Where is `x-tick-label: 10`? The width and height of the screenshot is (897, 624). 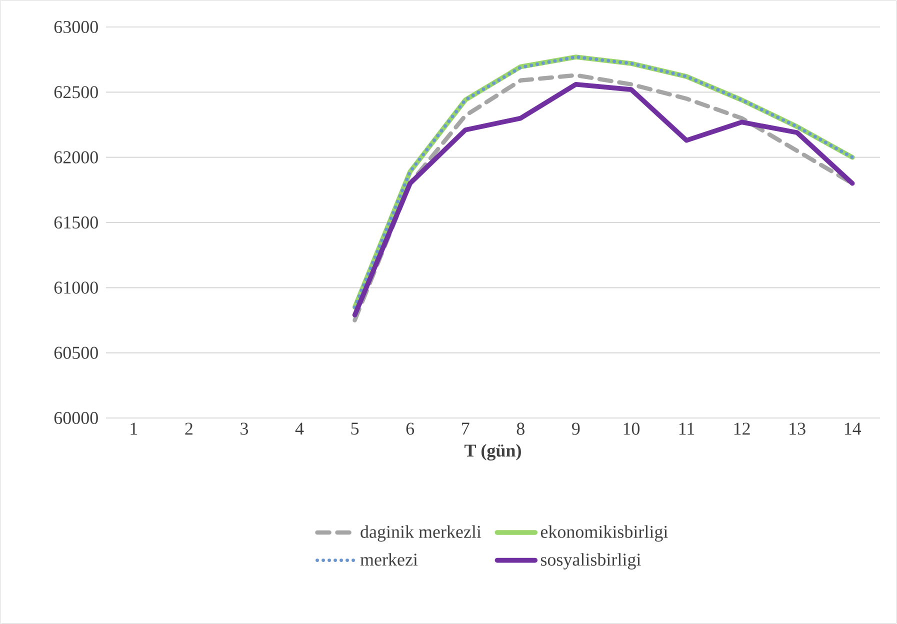 x-tick-label: 10 is located at coordinates (632, 428).